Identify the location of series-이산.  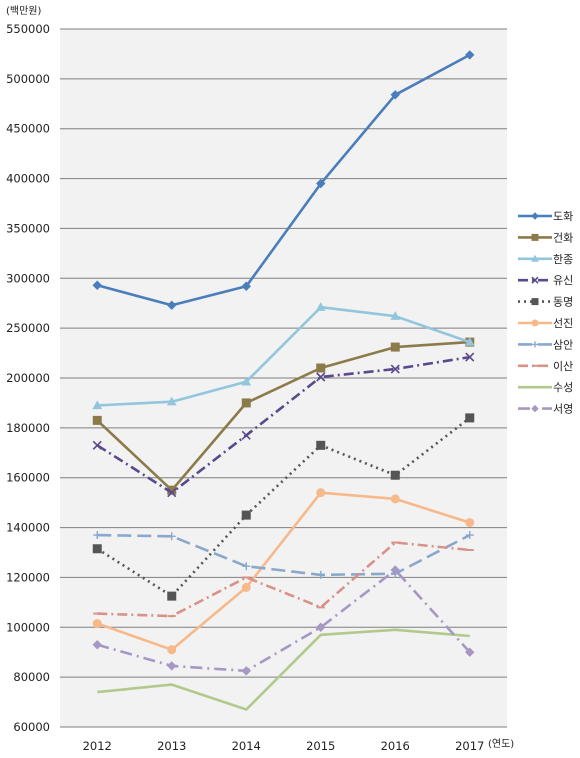
(283, 579).